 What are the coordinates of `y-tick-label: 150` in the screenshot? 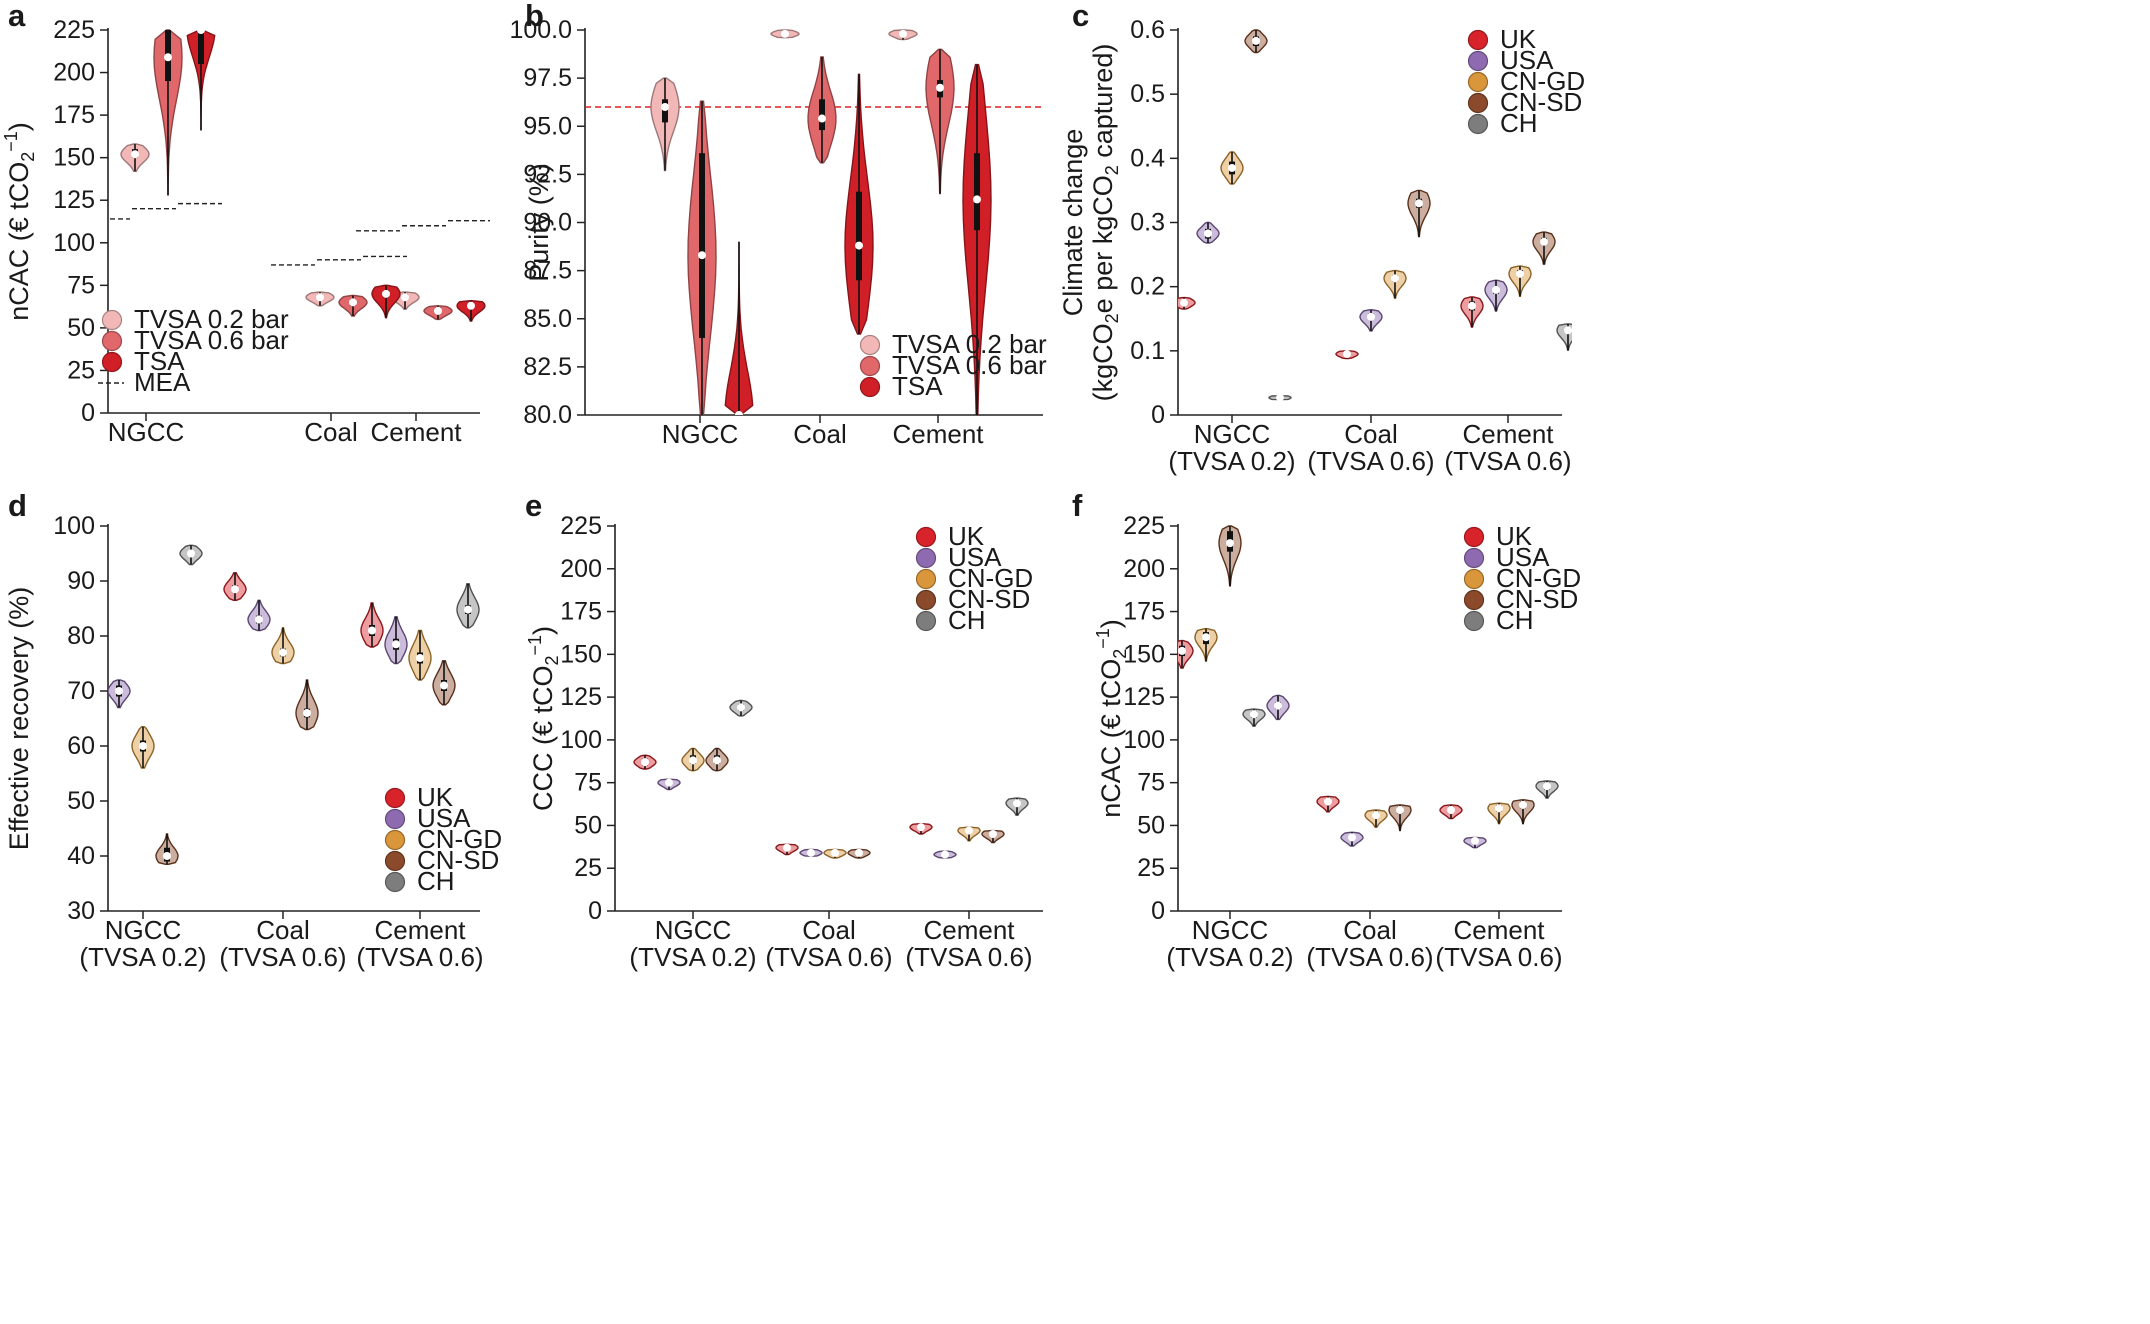 It's located at (74, 158).